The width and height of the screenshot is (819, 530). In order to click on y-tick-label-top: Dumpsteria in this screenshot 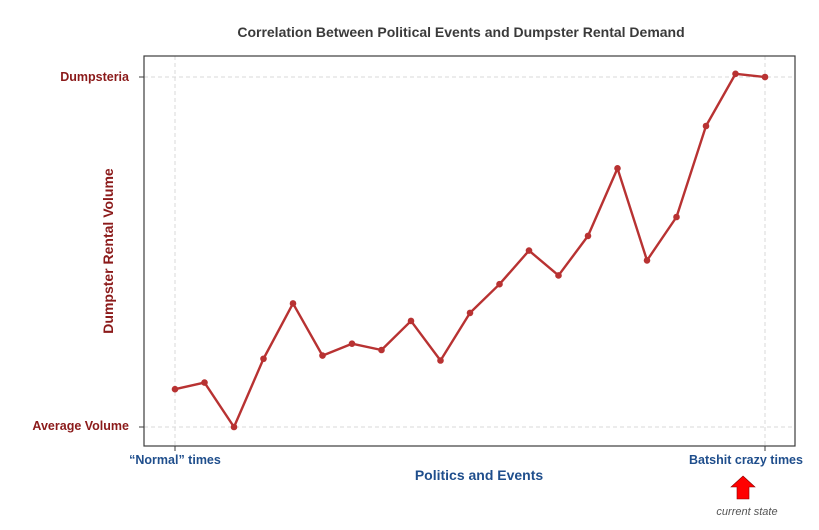, I will do `click(95, 77)`.